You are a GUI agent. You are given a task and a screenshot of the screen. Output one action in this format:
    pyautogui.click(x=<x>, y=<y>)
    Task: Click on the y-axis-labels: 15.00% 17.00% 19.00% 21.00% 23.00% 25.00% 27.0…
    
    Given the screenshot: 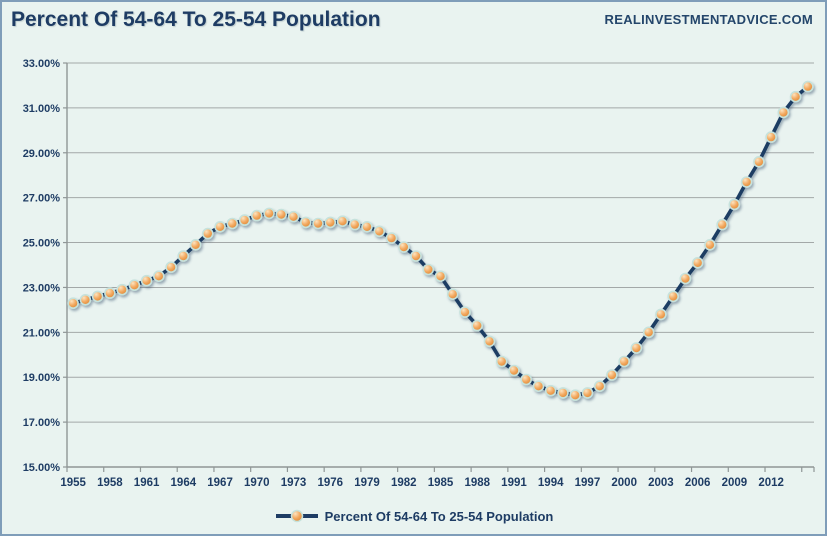 What is the action you would take?
    pyautogui.click(x=45, y=266)
    